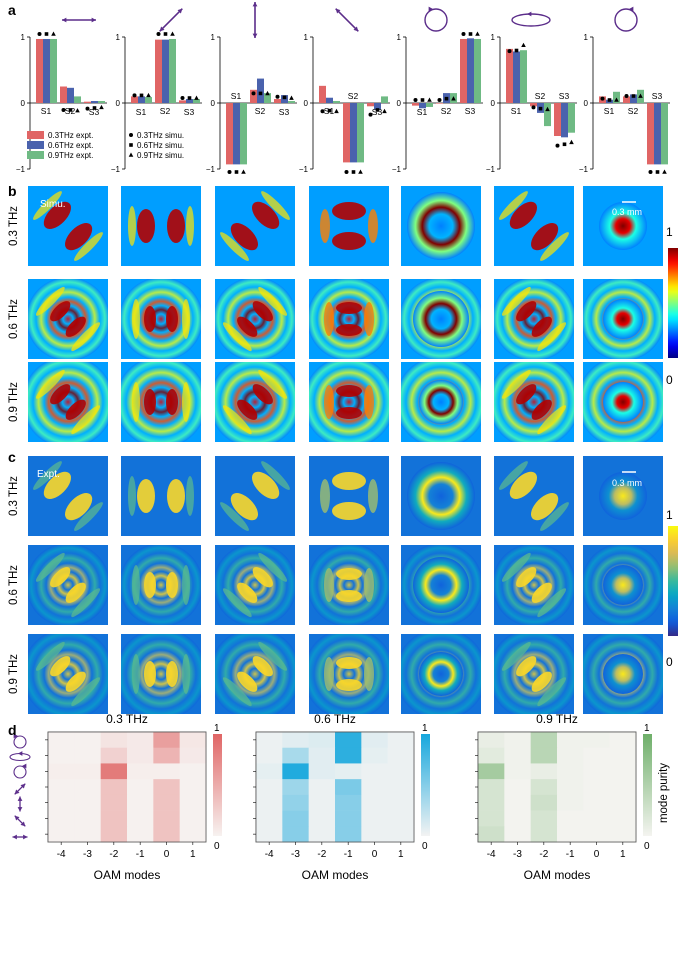  What do you see at coordinates (70, 135) in the screenshot?
I see `legend-text: 0.3THz expt.` at bounding box center [70, 135].